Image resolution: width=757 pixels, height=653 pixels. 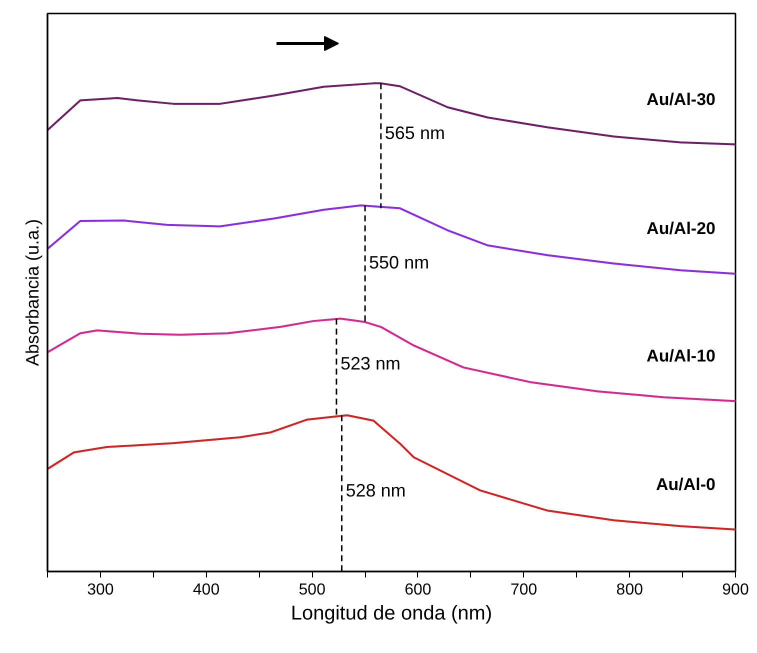 What do you see at coordinates (32, 292) in the screenshot?
I see `y-axis-title: Absorbancia (u.a.)` at bounding box center [32, 292].